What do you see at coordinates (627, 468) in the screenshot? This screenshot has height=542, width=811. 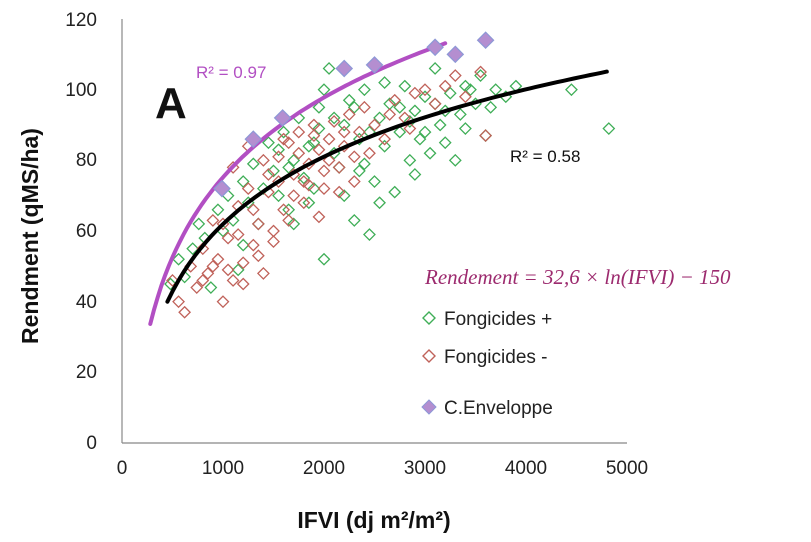 I see `x-tick-label: 5000` at bounding box center [627, 468].